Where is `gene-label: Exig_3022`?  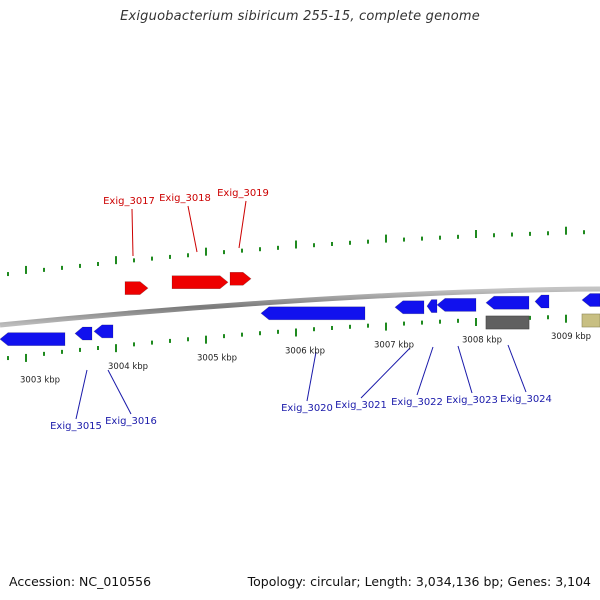
gene-label: Exig_3022 is located at coordinates (417, 402).